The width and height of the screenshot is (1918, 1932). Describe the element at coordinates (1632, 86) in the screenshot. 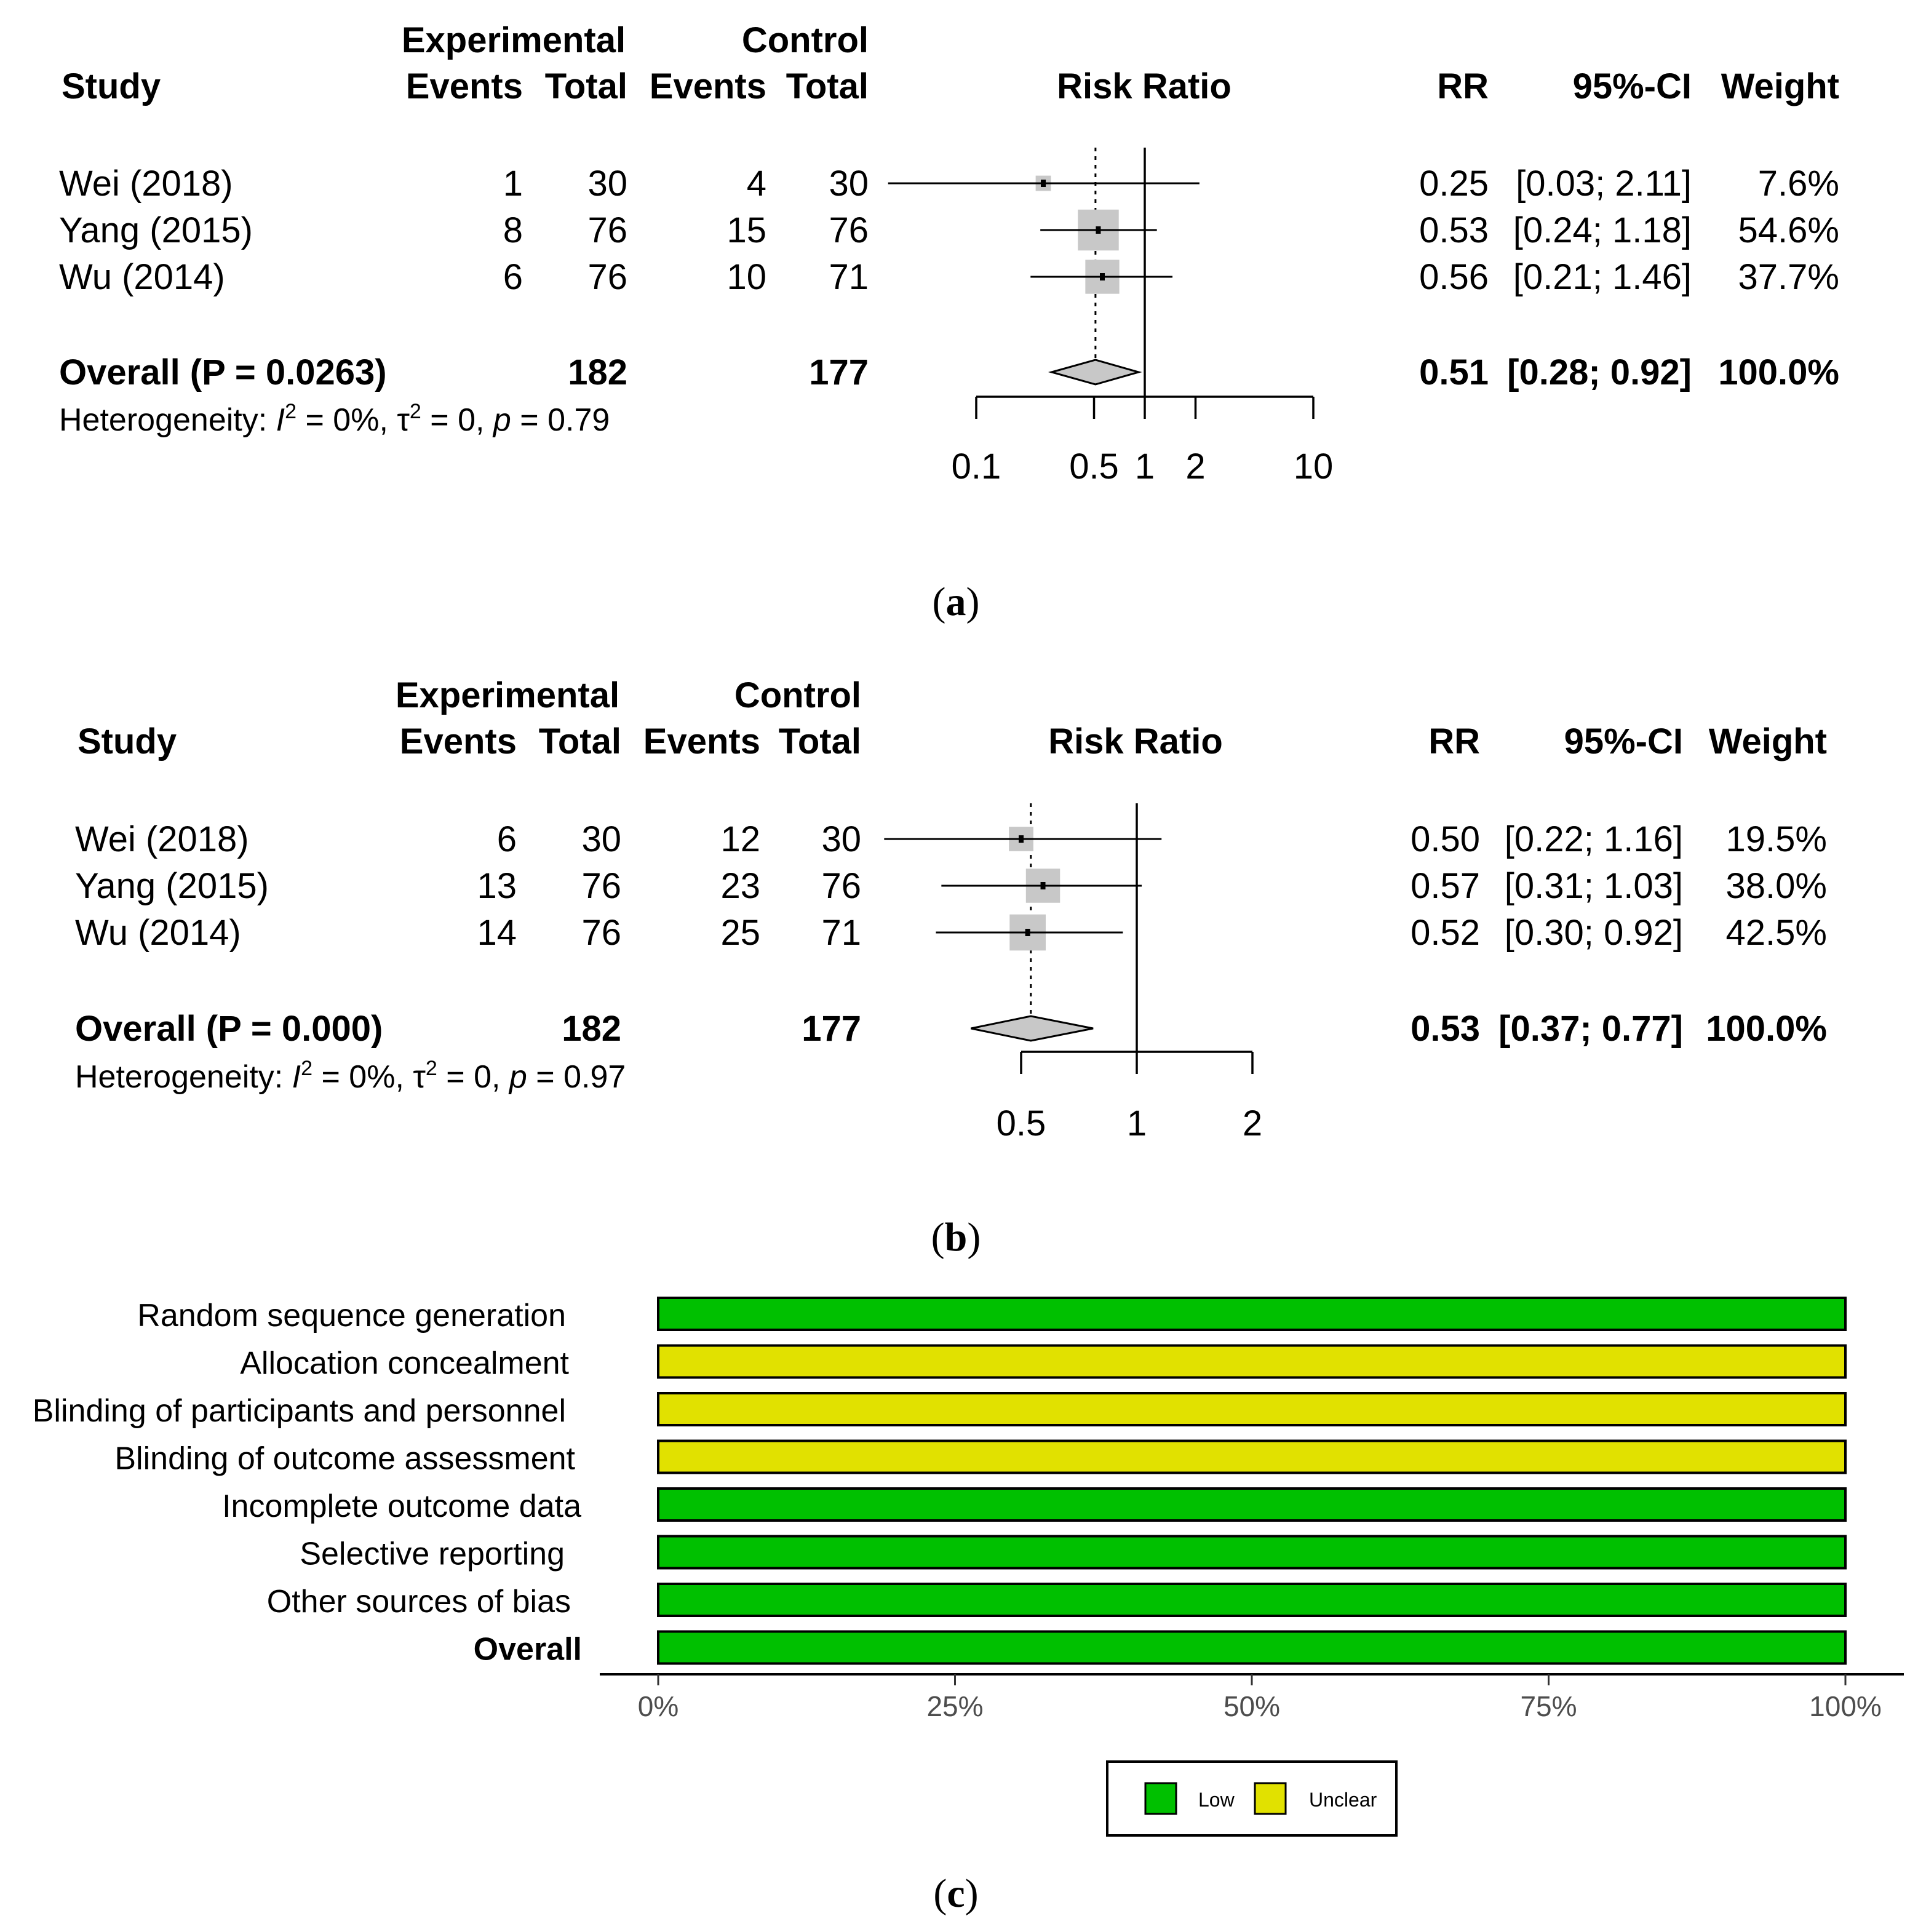

I see `header-ci: 95%-CI` at that location.